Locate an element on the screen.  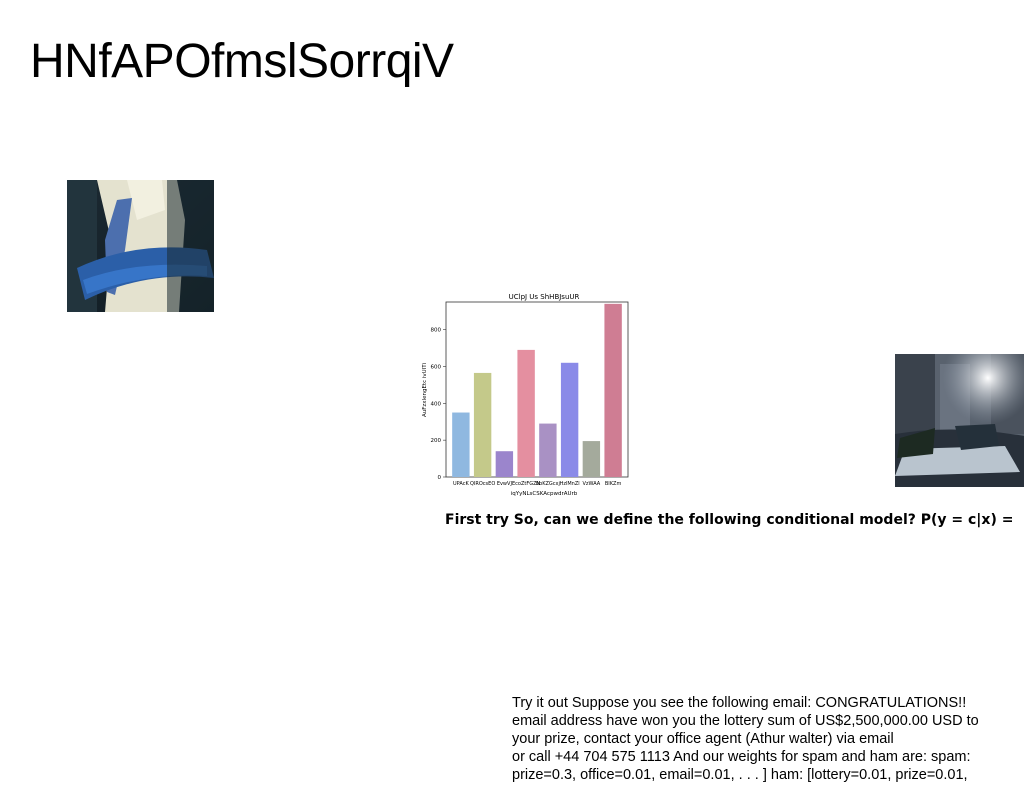
chart-title: UClpJ Us ShHBJsuUR is located at coordinates (544, 297).